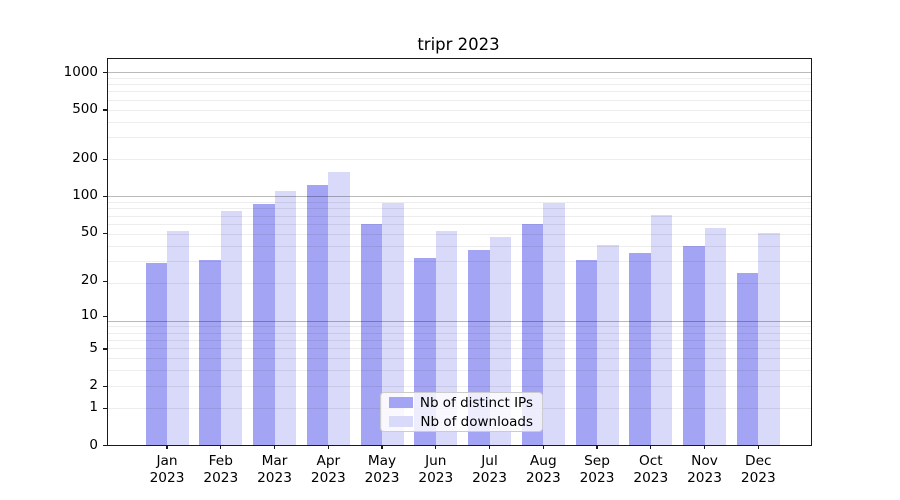  I want to click on y-tick-label: 20, so click(89, 280).